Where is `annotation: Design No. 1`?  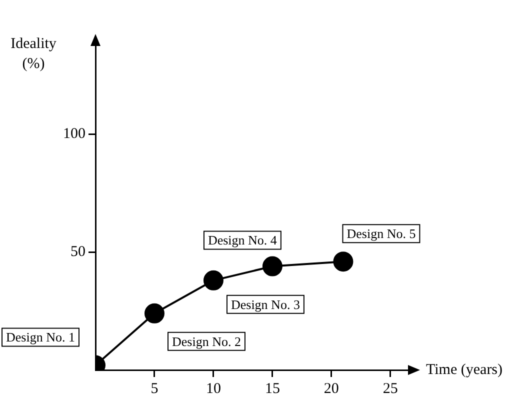
annotation: Design No. 1 is located at coordinates (40, 337).